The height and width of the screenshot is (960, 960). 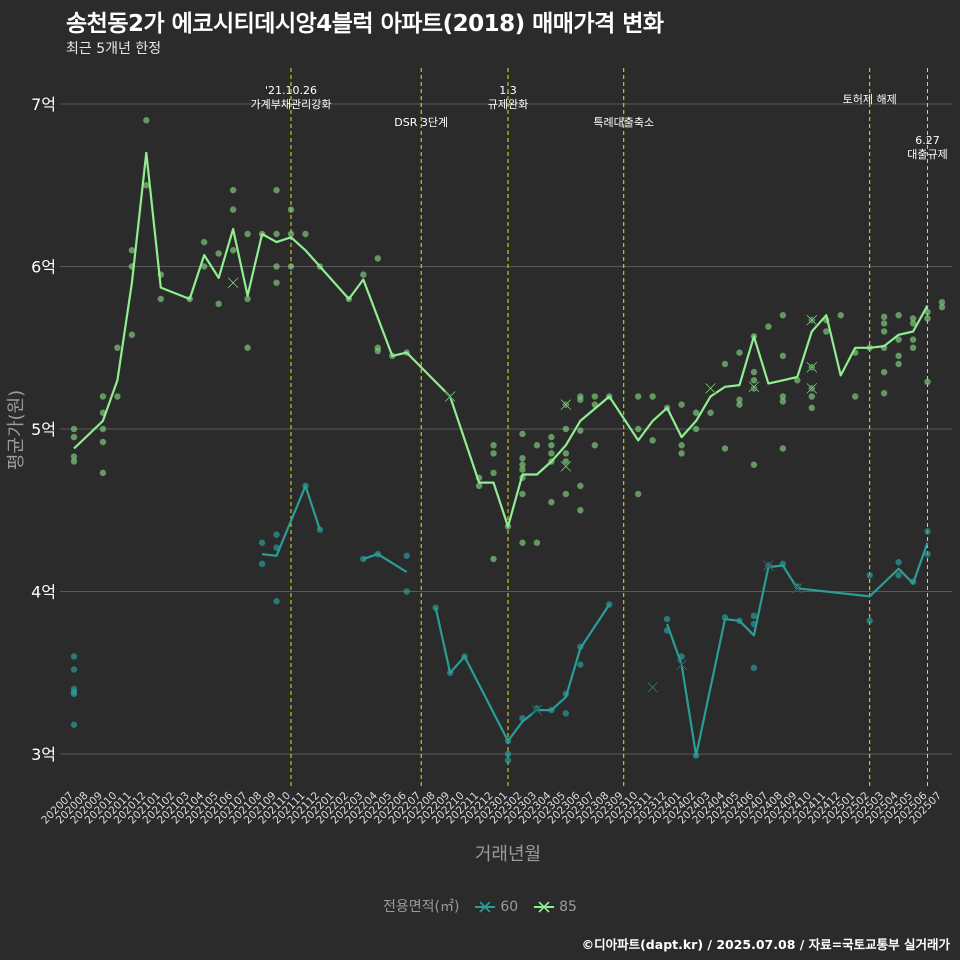 What do you see at coordinates (496, 907) in the screenshot?
I see `legend-item-60: 60` at bounding box center [496, 907].